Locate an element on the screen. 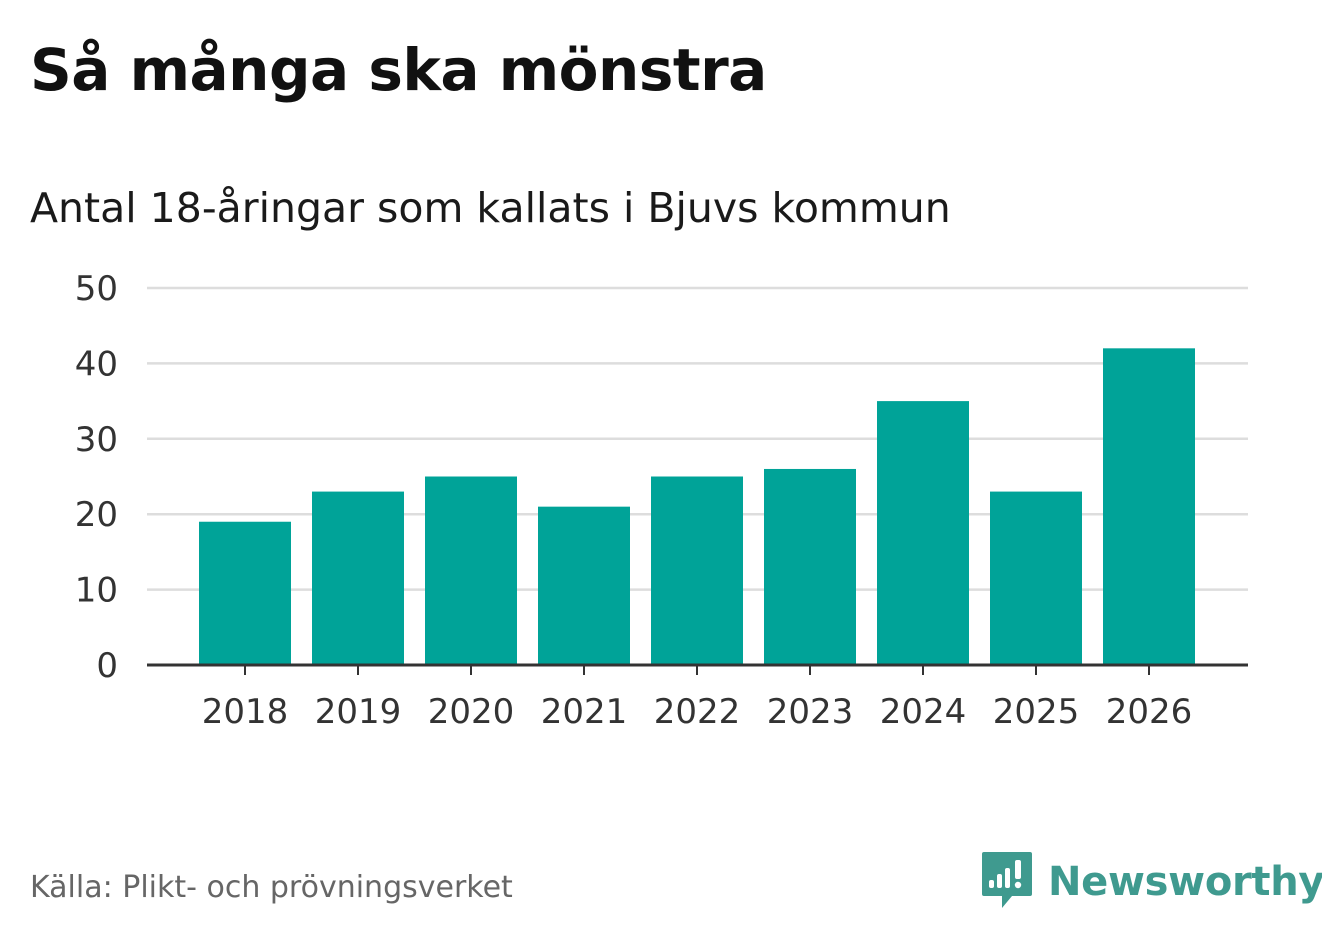 The height and width of the screenshot is (939, 1322). bar-2020 is located at coordinates (471, 570).